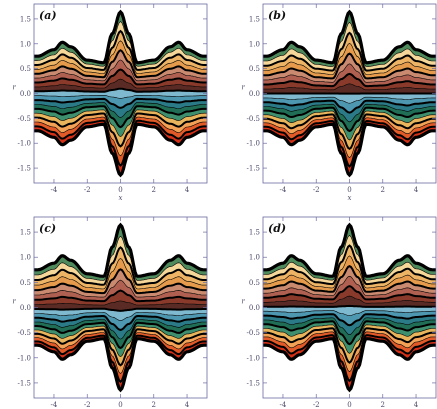 The width and height of the screenshot is (437, 409). Describe the element at coordinates (47, 228) in the screenshot. I see `panel-label: (c)` at that location.